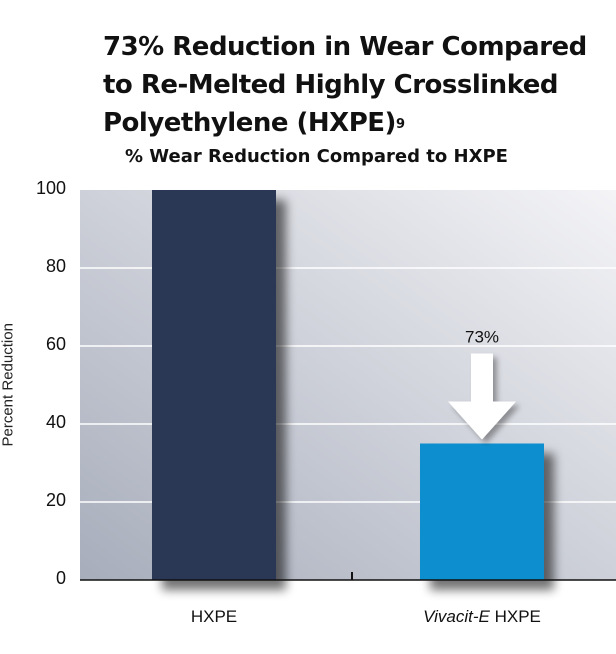  What do you see at coordinates (316, 156) in the screenshot?
I see `chart-subtitle: % Wear Reduction Compared to HXPE` at bounding box center [316, 156].